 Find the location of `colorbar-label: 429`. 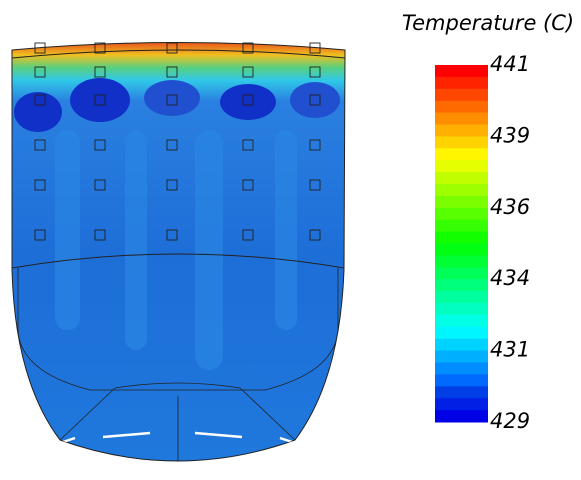

colorbar-label: 429 is located at coordinates (510, 421).